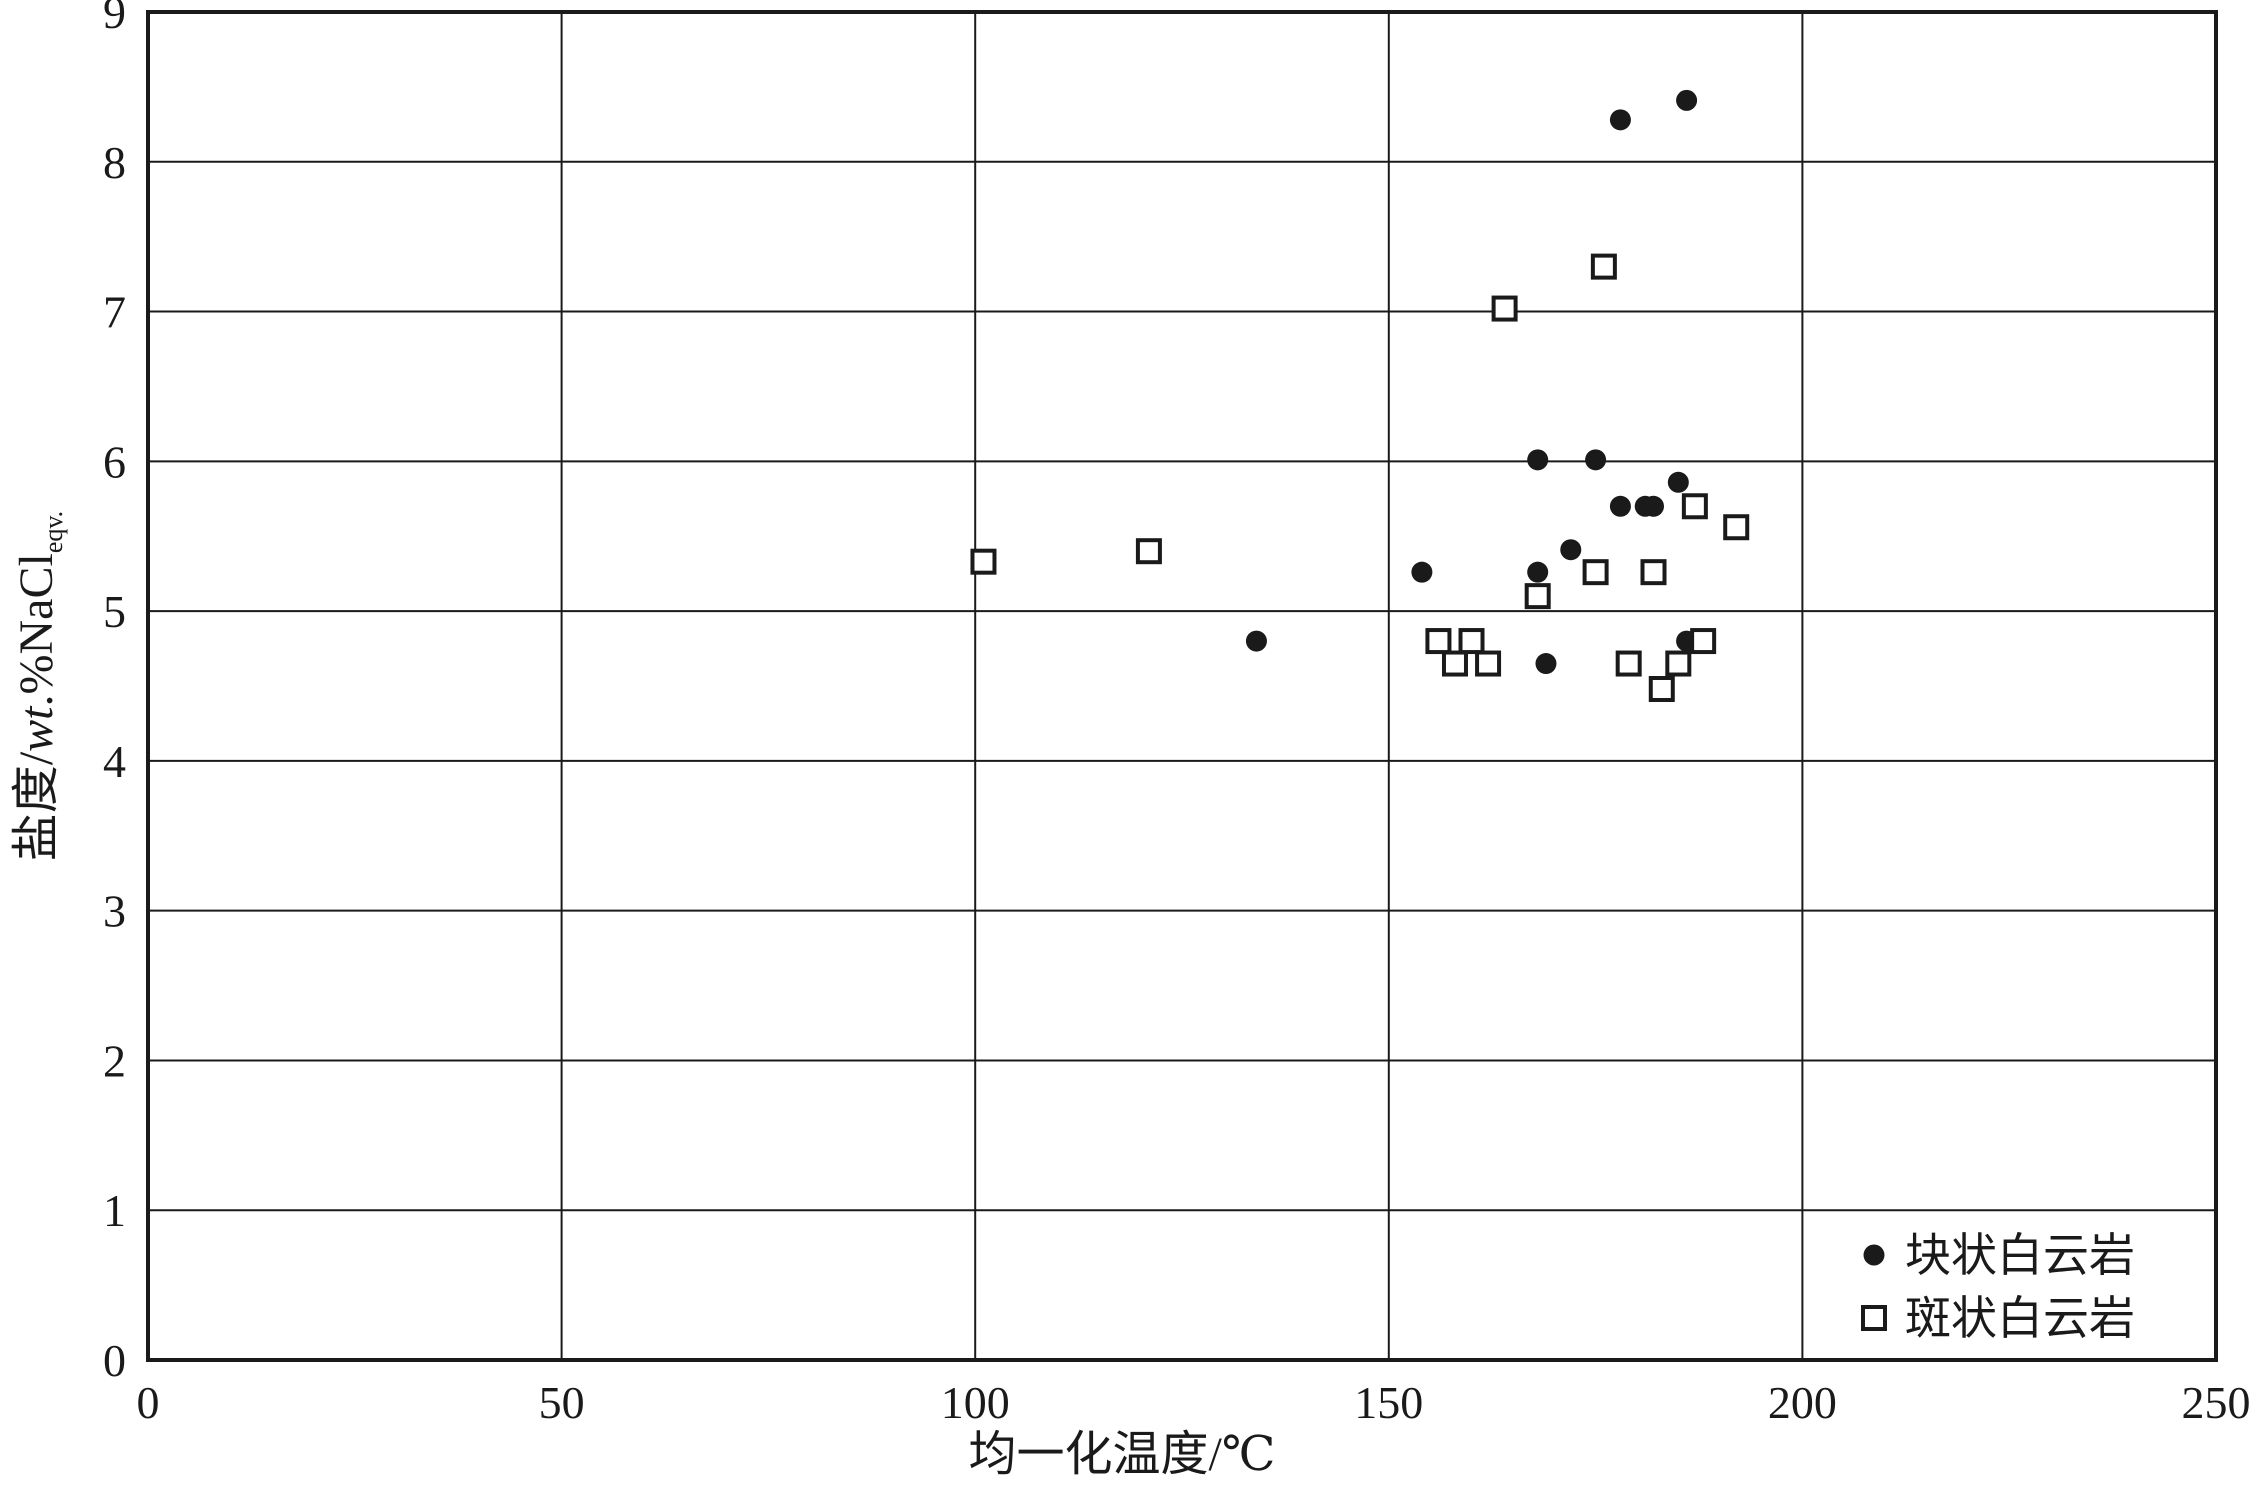  Describe the element at coordinates (1194, 1402) in the screenshot. I see `x-tick-labels: 0 50 100 150 200 250` at that location.